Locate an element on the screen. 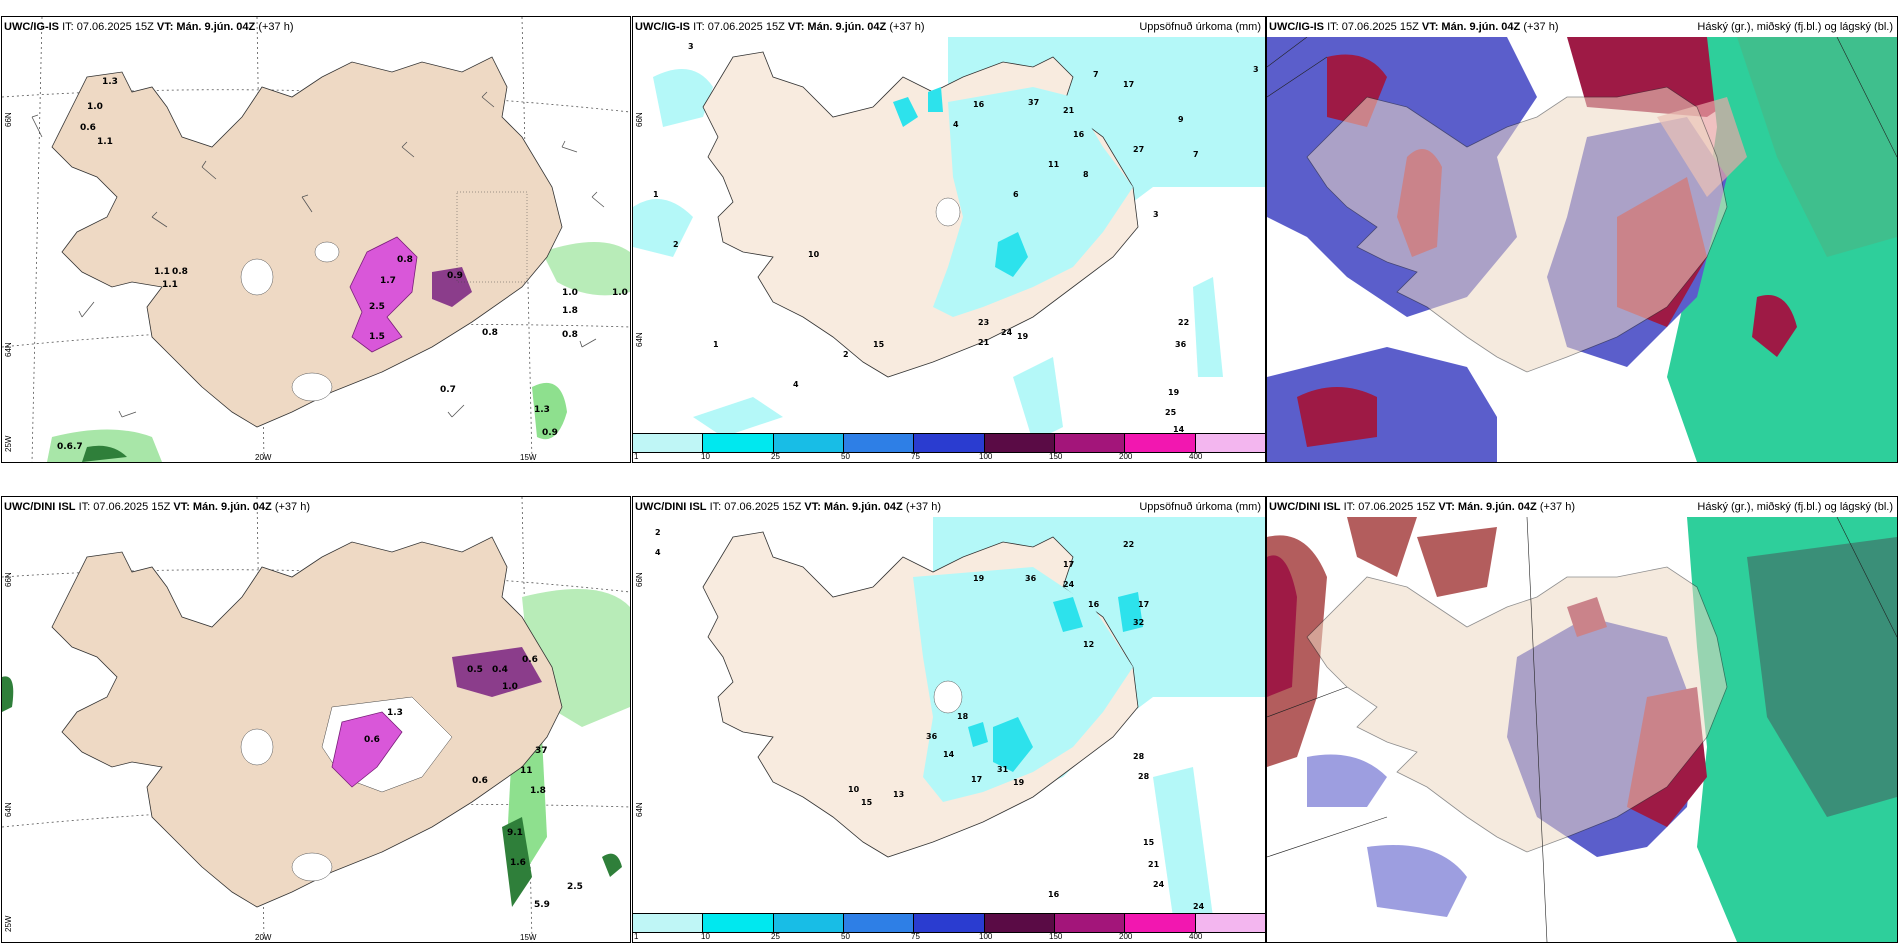 The width and height of the screenshot is (1900, 950). precip-value-label: 1.5 is located at coordinates (377, 337).